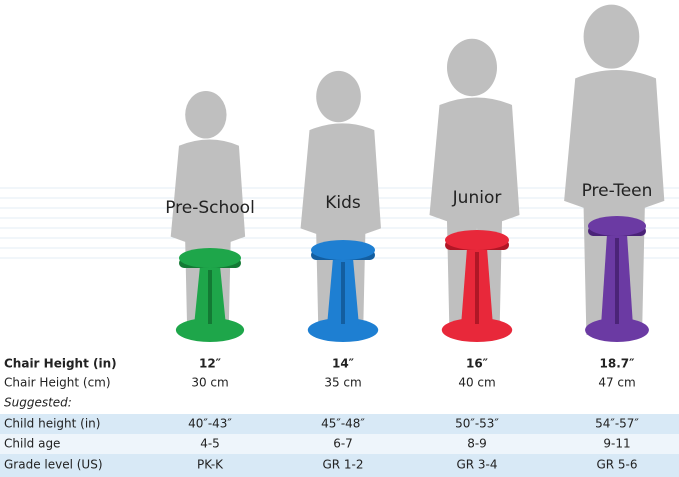  I want to click on row-label: Suggested:, so click(38, 403).